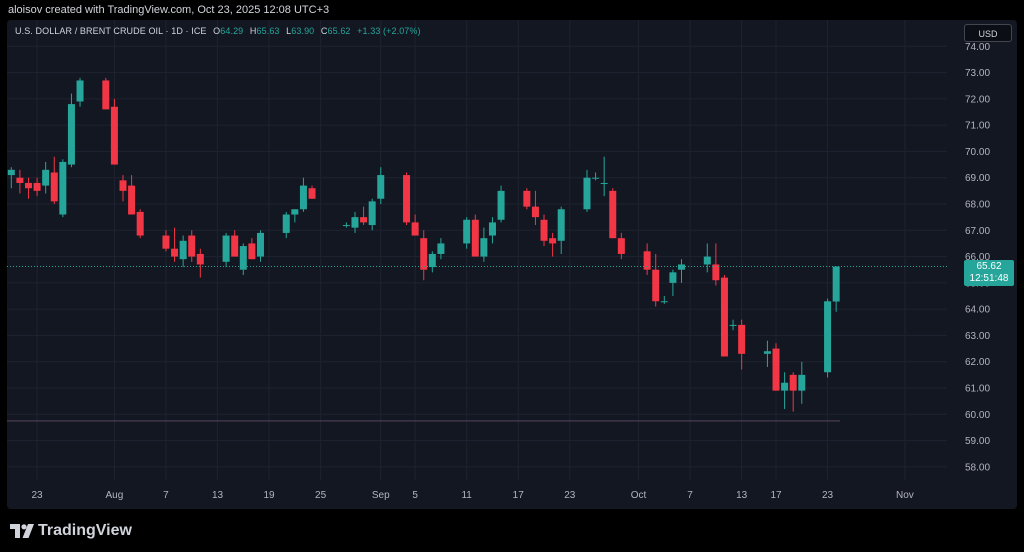 The width and height of the screenshot is (1024, 552). I want to click on y-tick-label: 66.00, so click(977, 257).